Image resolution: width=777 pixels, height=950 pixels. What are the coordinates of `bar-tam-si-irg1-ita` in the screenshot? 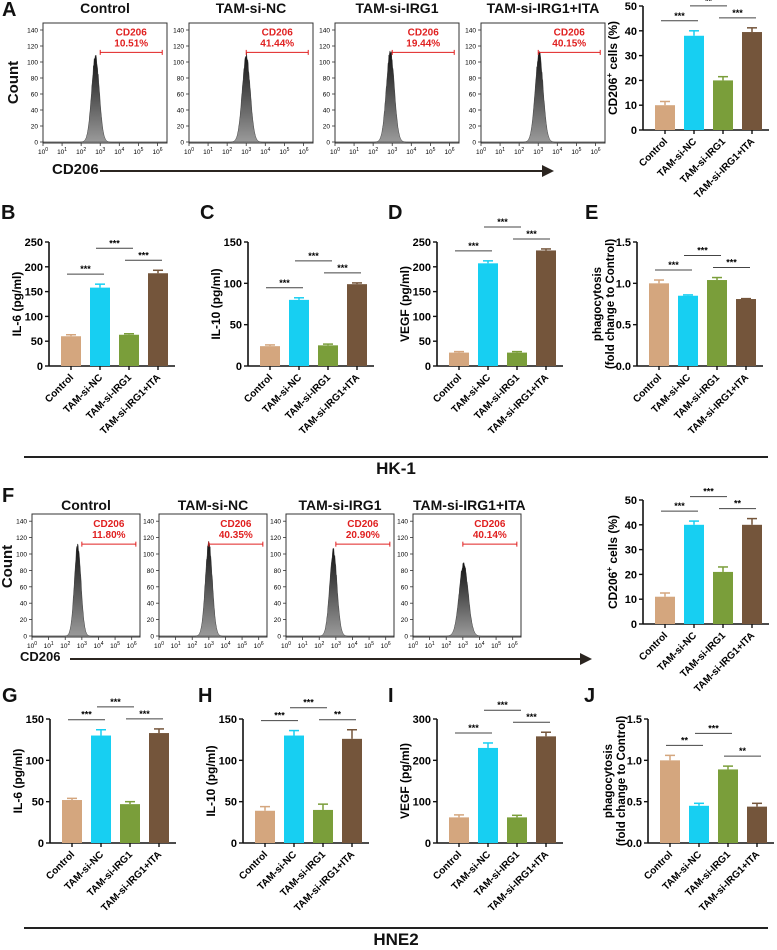 It's located at (746, 332).